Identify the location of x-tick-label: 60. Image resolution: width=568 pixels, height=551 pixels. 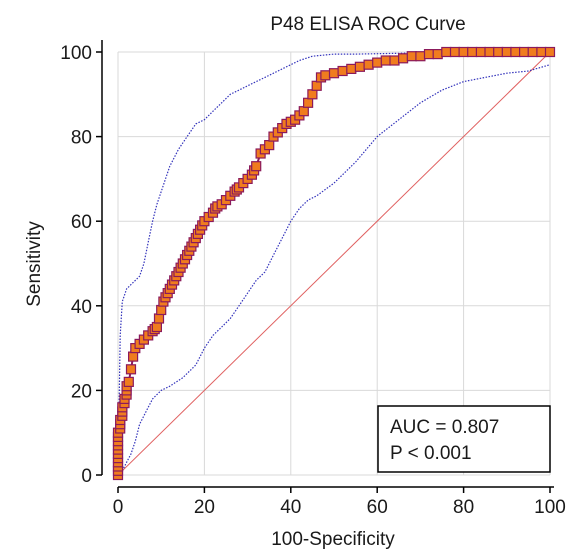
(377, 507).